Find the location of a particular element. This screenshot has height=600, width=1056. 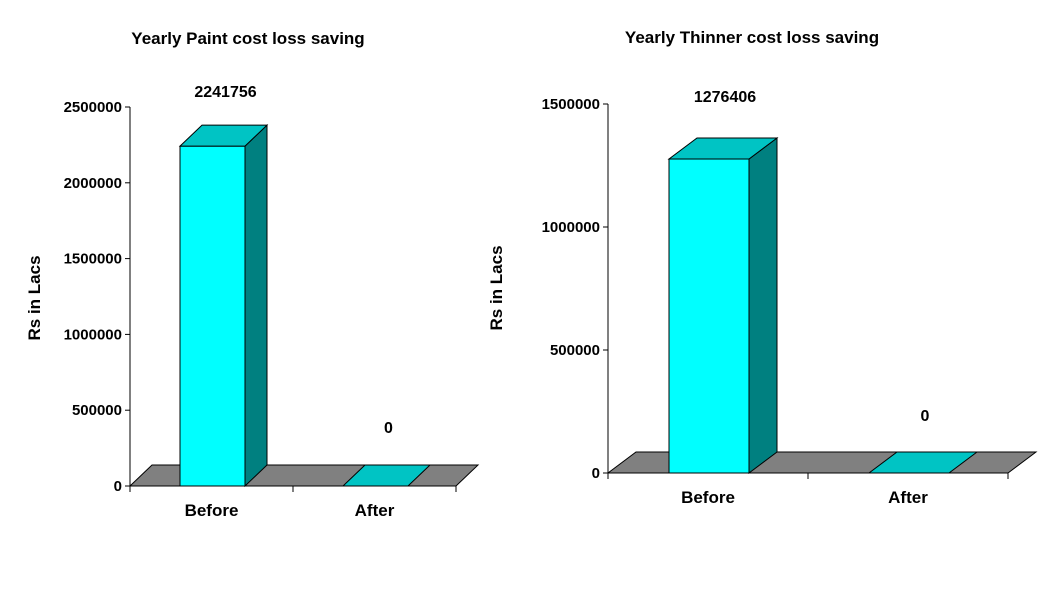

chart-thinner-bar-front is located at coordinates (709, 316).